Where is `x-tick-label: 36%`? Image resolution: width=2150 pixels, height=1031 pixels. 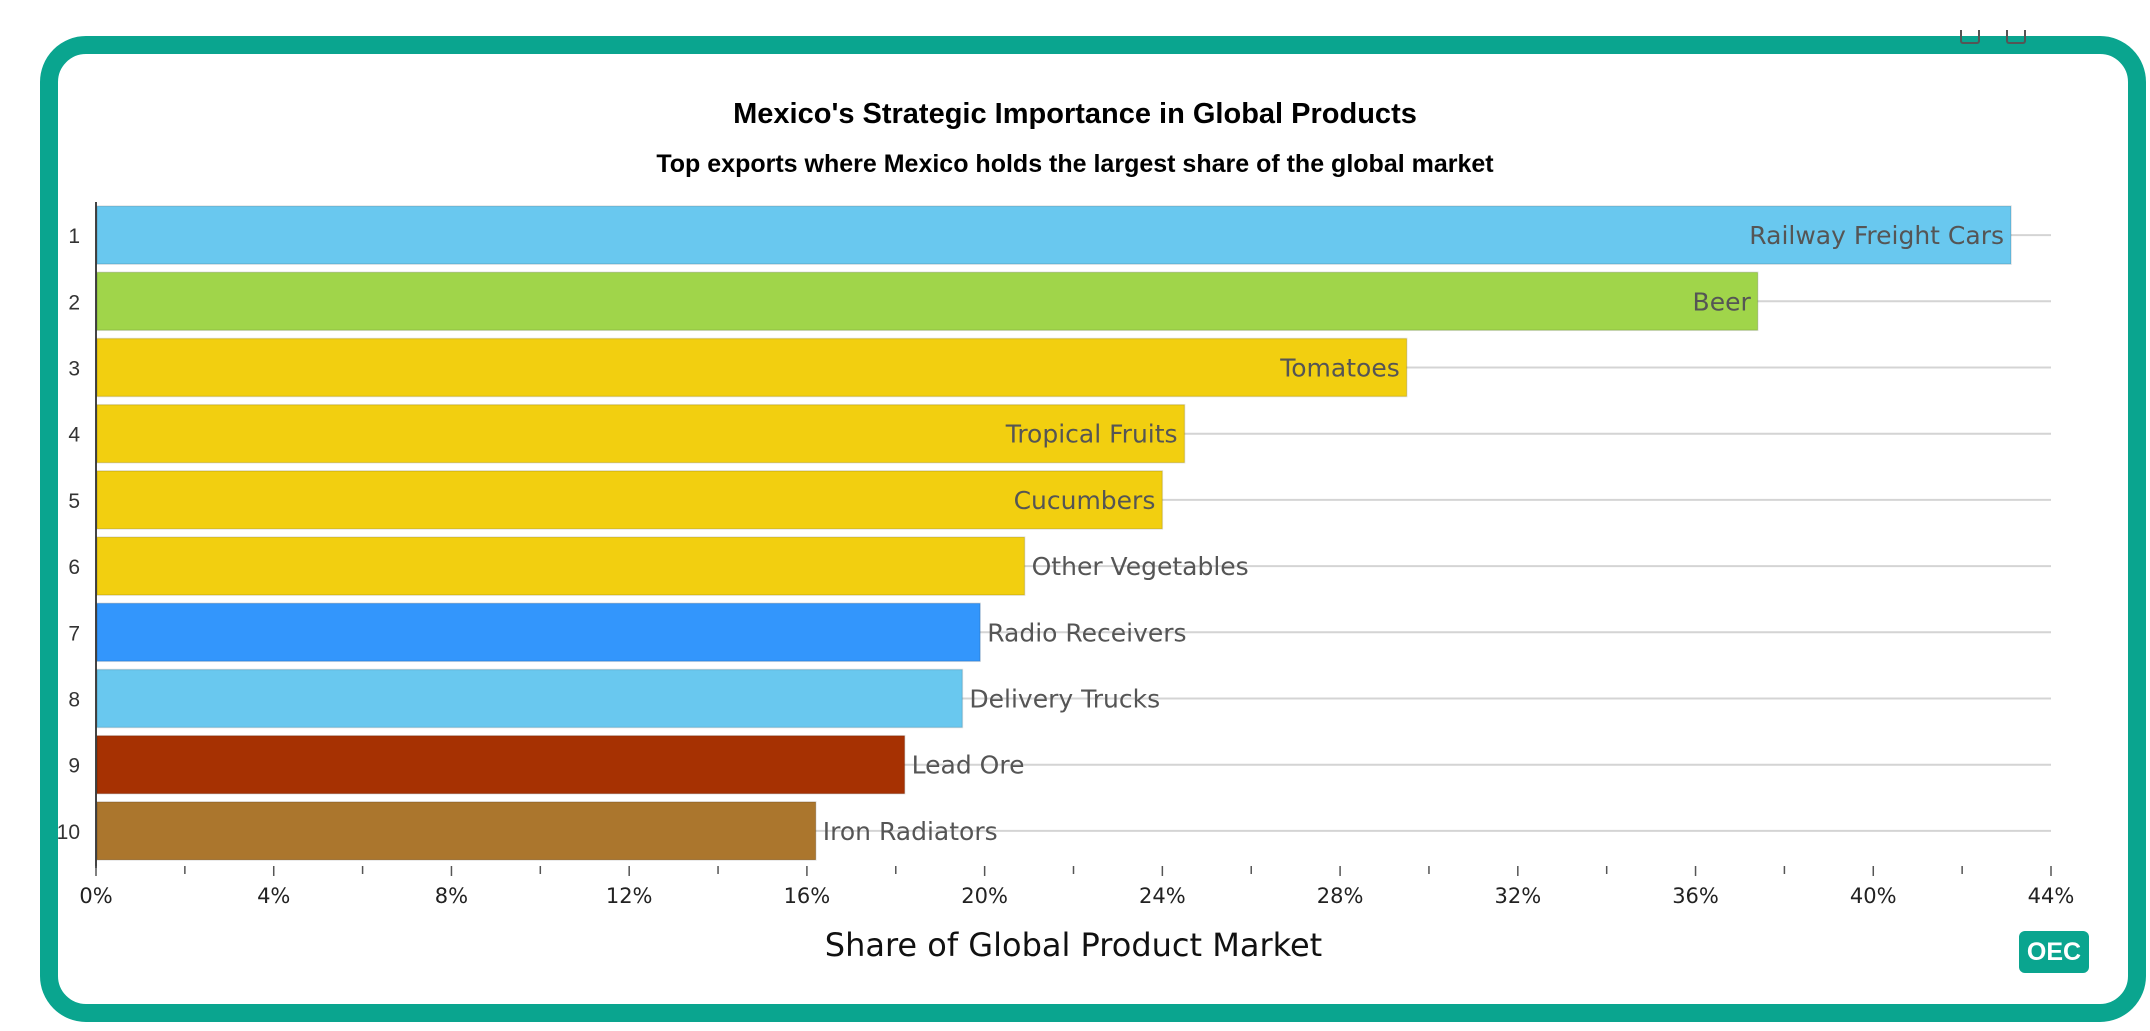
x-tick-label: 36% is located at coordinates (1695, 896).